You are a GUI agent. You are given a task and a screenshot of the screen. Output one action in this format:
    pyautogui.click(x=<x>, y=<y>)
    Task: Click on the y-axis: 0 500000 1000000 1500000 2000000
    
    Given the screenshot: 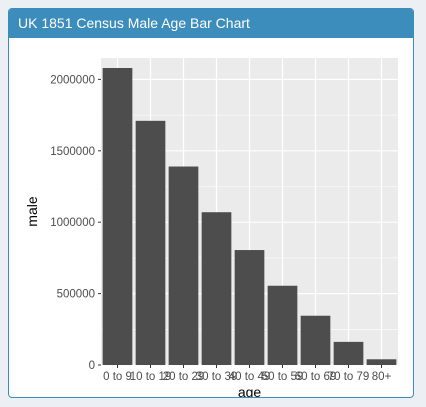 What is the action you would take?
    pyautogui.click(x=75, y=223)
    